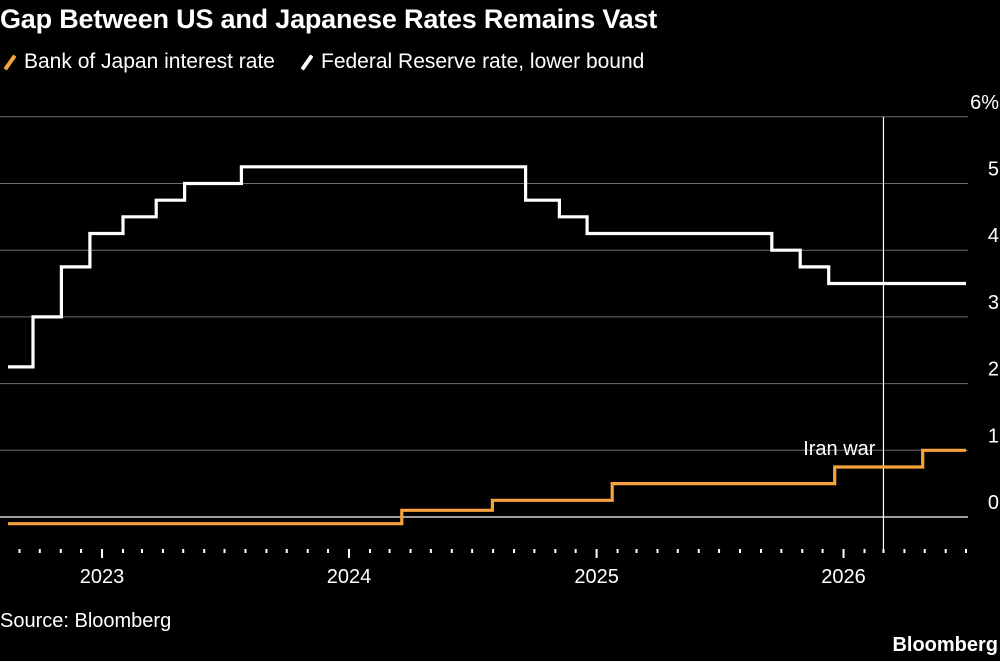 The image size is (1000, 661). What do you see at coordinates (993, 170) in the screenshot?
I see `y-tick-label-5: 5` at bounding box center [993, 170].